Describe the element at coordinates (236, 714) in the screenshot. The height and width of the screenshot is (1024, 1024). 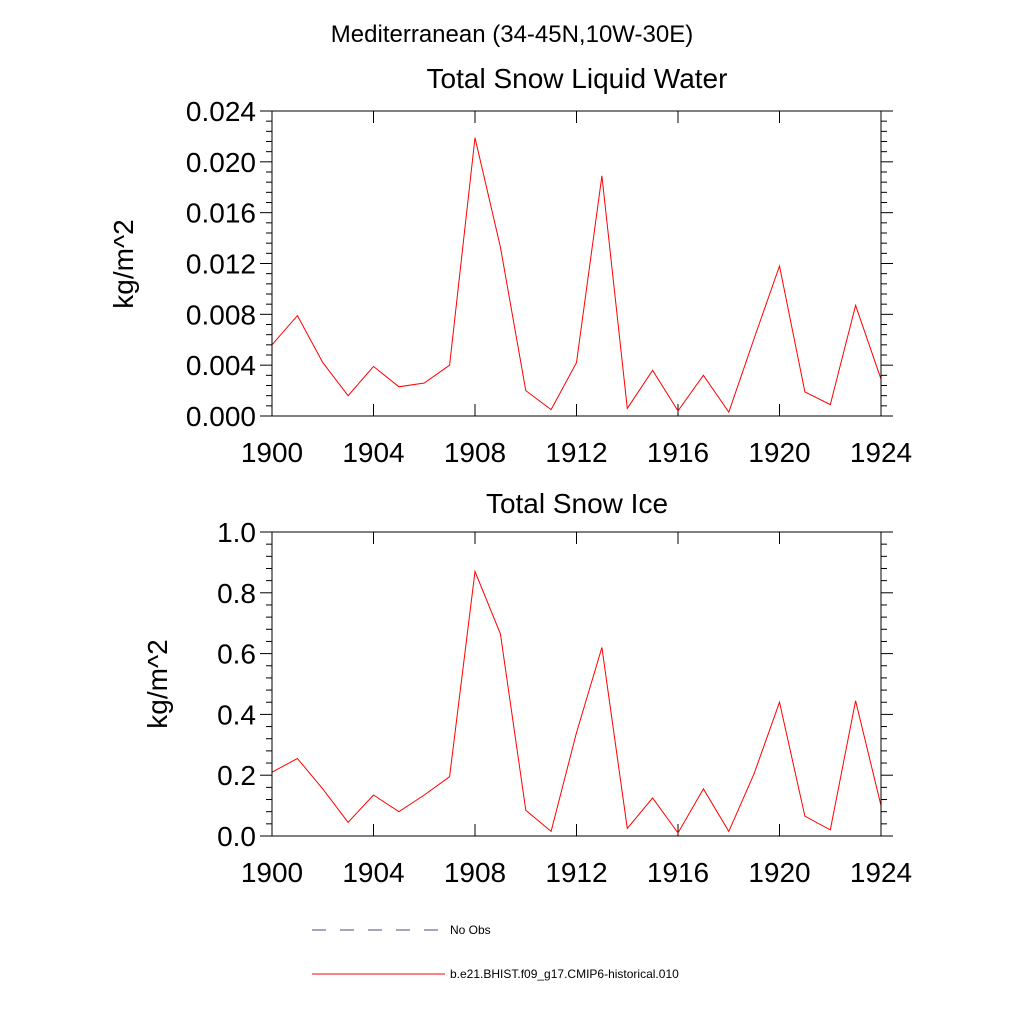
I see `y-tick-label: 0.4` at that location.